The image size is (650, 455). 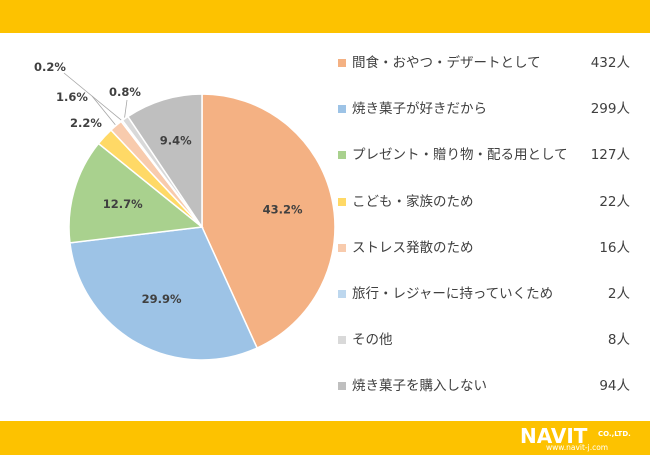 I want to click on legend-label: こども・家族のため, so click(x=413, y=201).